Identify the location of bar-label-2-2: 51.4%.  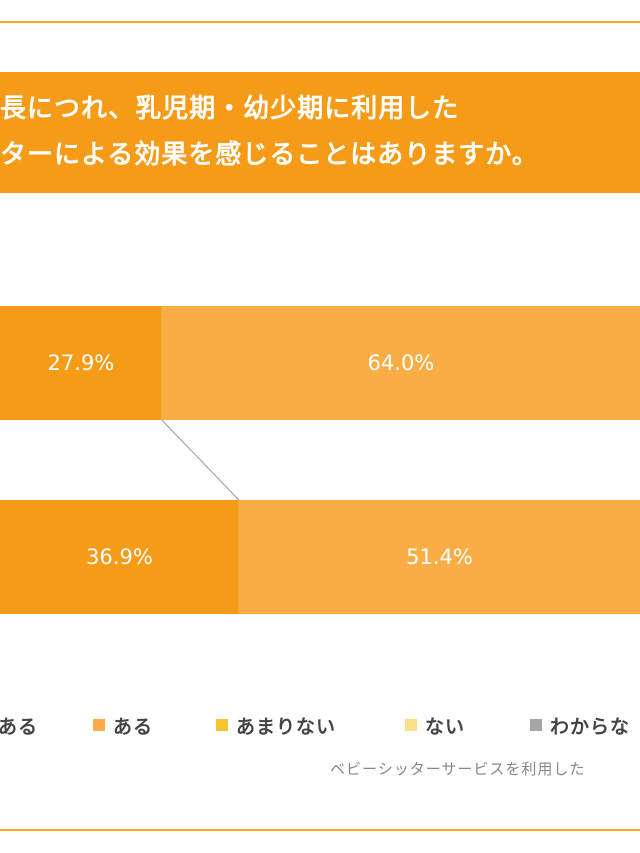
(439, 557).